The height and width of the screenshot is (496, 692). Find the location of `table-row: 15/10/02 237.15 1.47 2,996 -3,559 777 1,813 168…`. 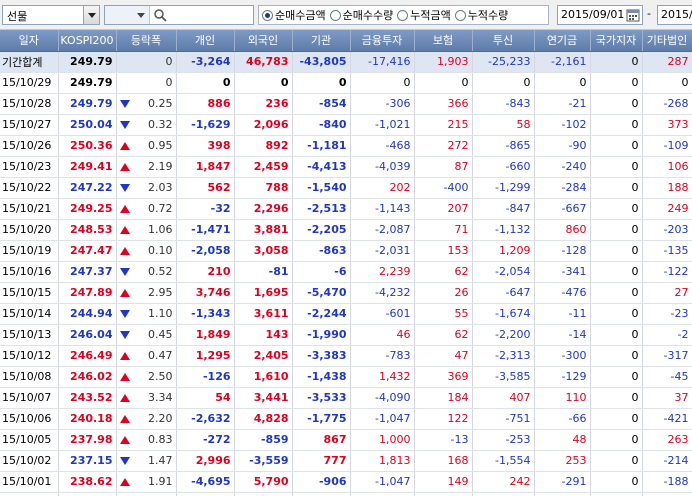

table-row: 15/10/02 237.15 1.47 2,996 -3,559 777 1,813 168… is located at coordinates (346, 461).